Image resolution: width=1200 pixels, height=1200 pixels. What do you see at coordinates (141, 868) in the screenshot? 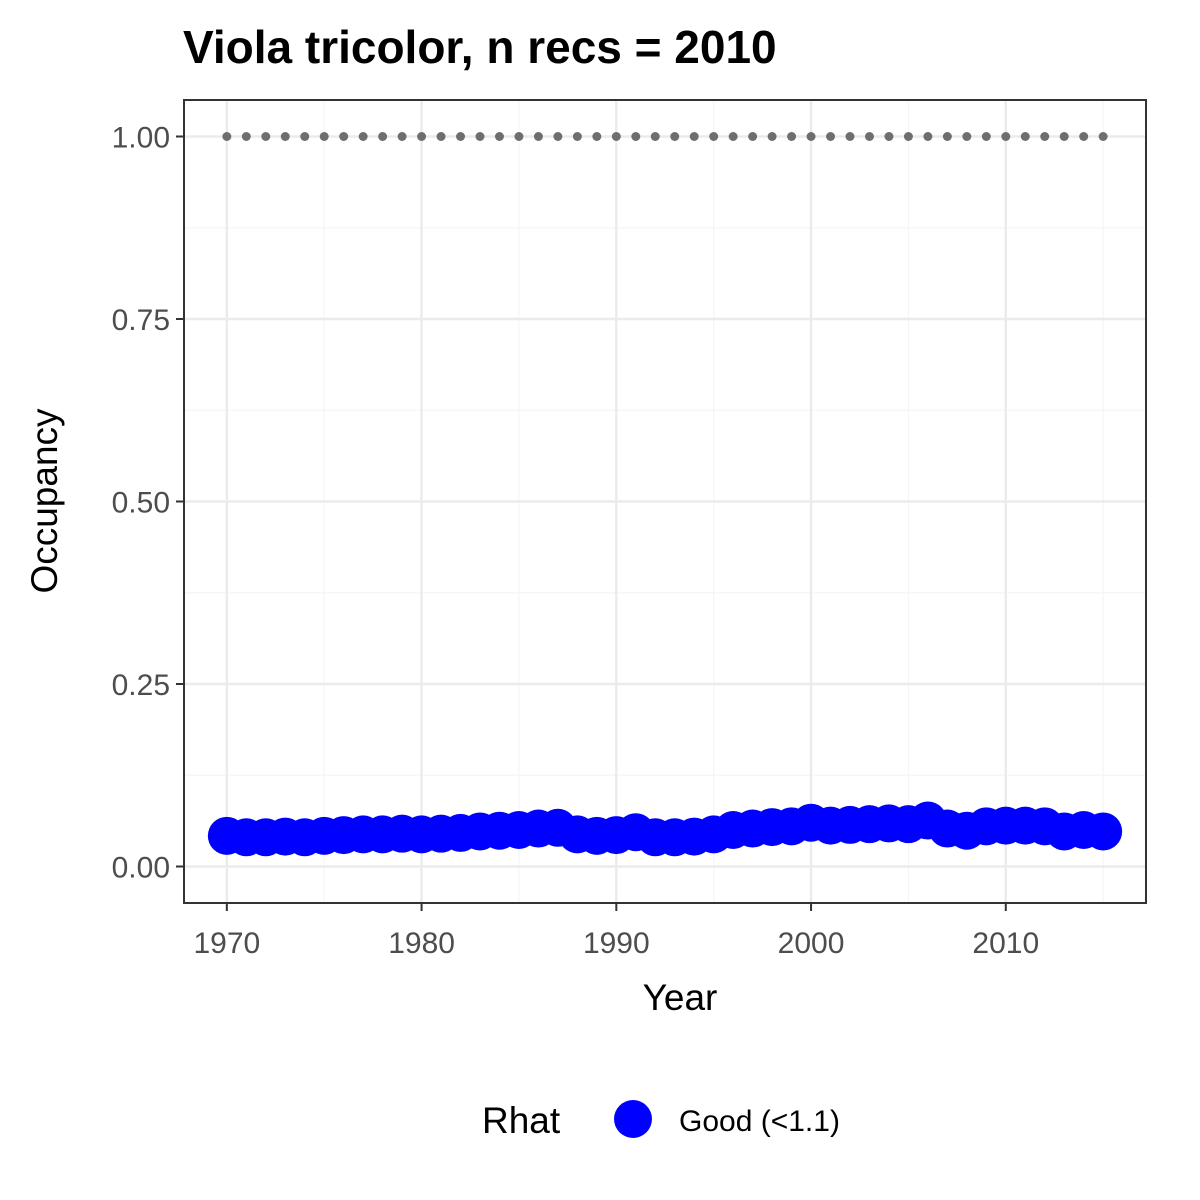
I see `y-tick-label: 0.00` at bounding box center [141, 868].